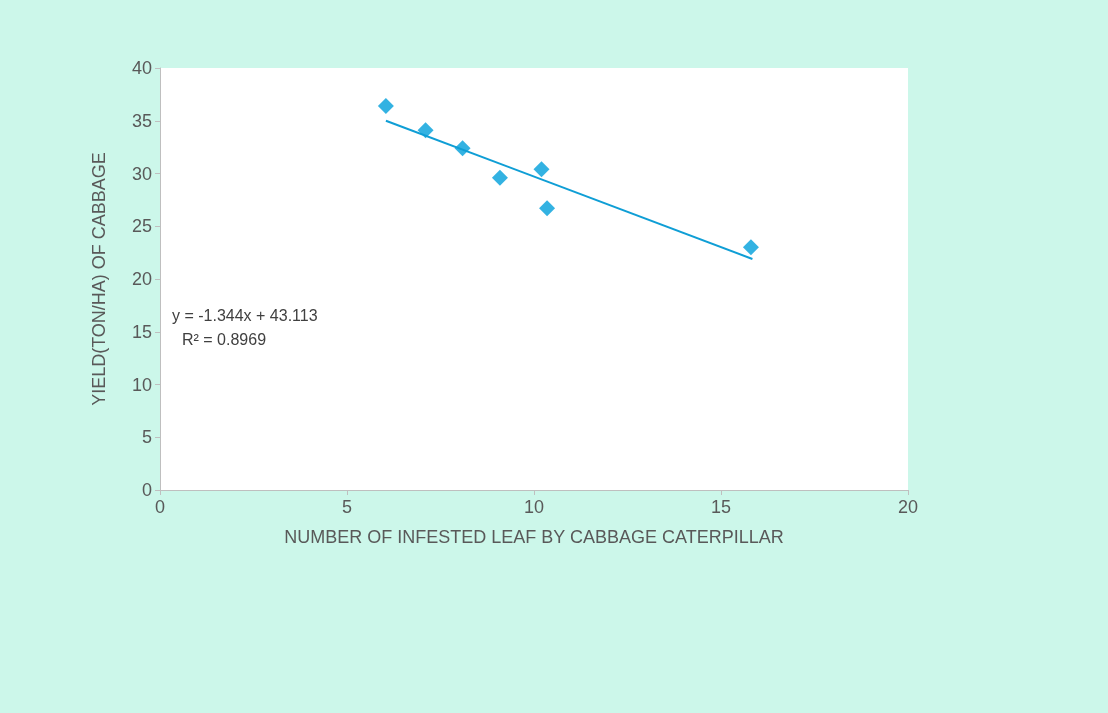 The image size is (1108, 713). Describe the element at coordinates (141, 68) in the screenshot. I see `y-tick-label: 40` at that location.